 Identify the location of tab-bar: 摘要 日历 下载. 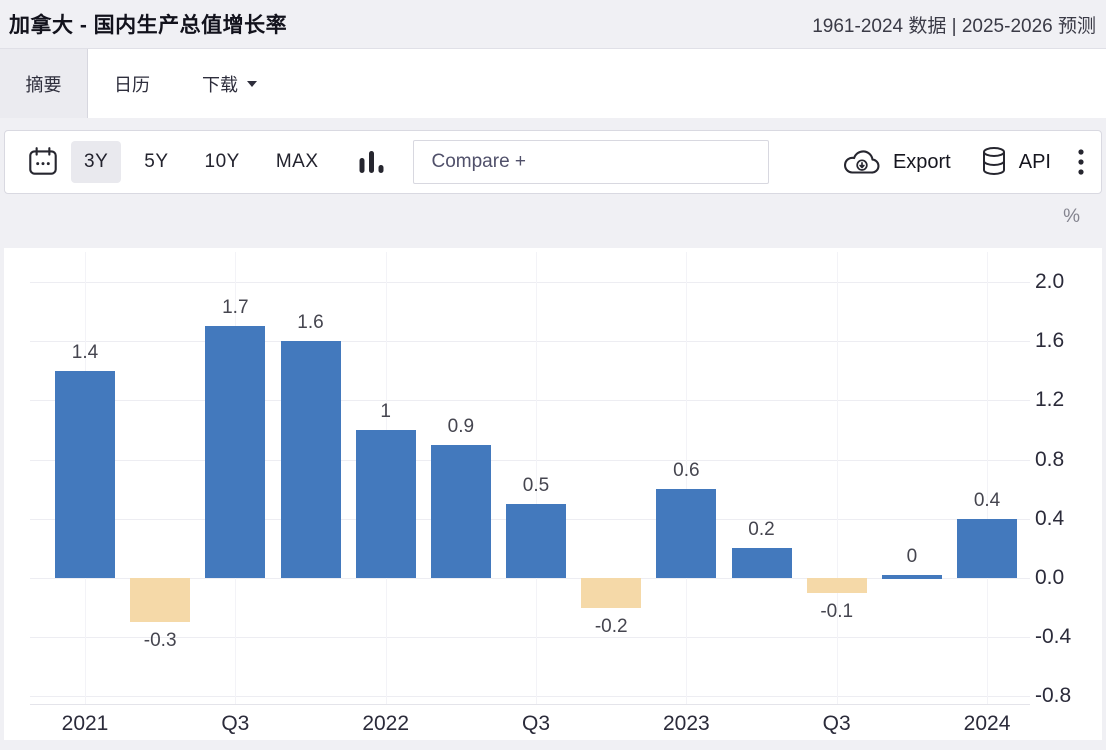
(553, 83).